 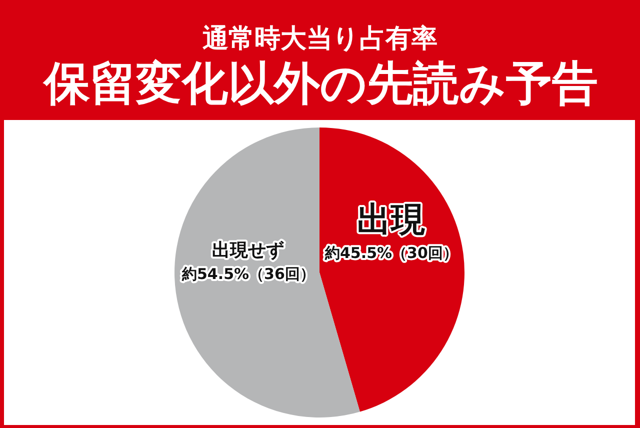 What do you see at coordinates (248, 250) in the screenshot?
I see `slice-label: 出現せず` at bounding box center [248, 250].